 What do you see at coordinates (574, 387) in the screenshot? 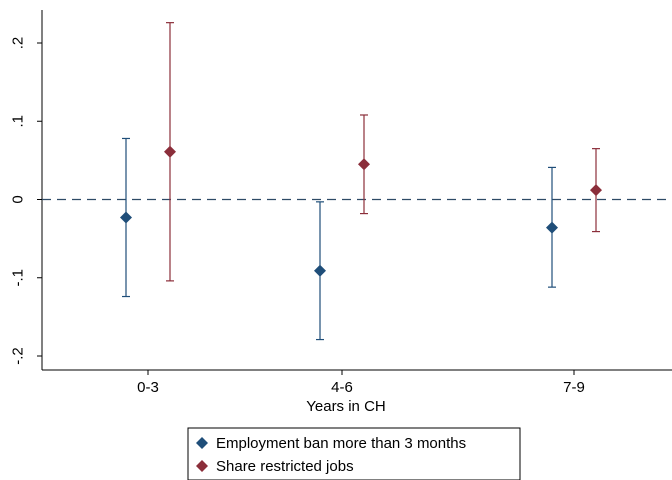
I see `x-tick-label: 7-9` at bounding box center [574, 387].